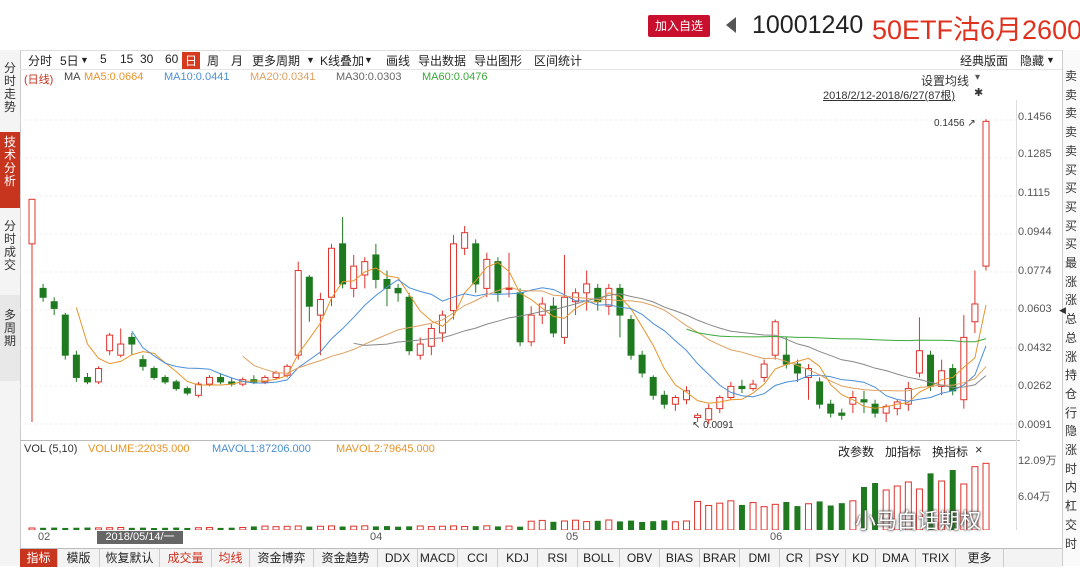  I want to click on sidebar-tab-multi-period: 多周期, so click(10, 338).